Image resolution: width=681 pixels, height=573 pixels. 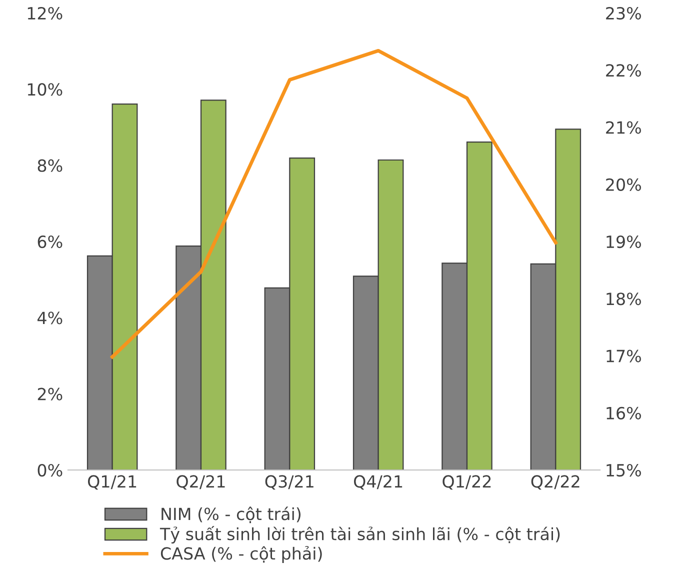 What do you see at coordinates (50, 318) in the screenshot?
I see `y-tick-label: 4%` at bounding box center [50, 318].